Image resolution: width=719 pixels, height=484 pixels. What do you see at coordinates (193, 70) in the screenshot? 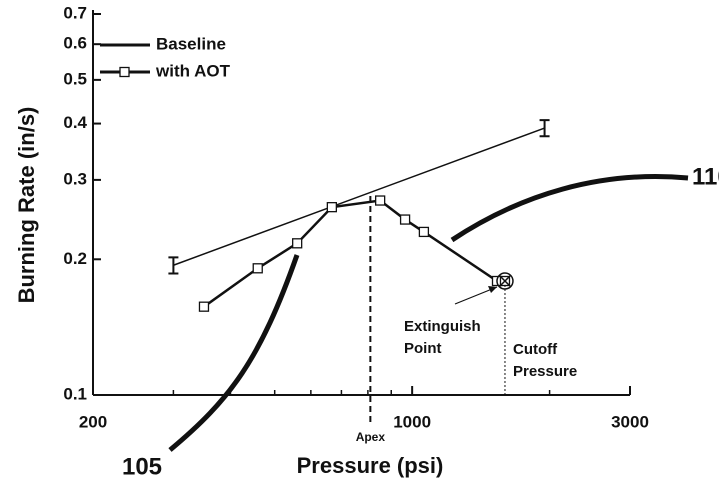
I see `legend-label: with AOT` at bounding box center [193, 70].